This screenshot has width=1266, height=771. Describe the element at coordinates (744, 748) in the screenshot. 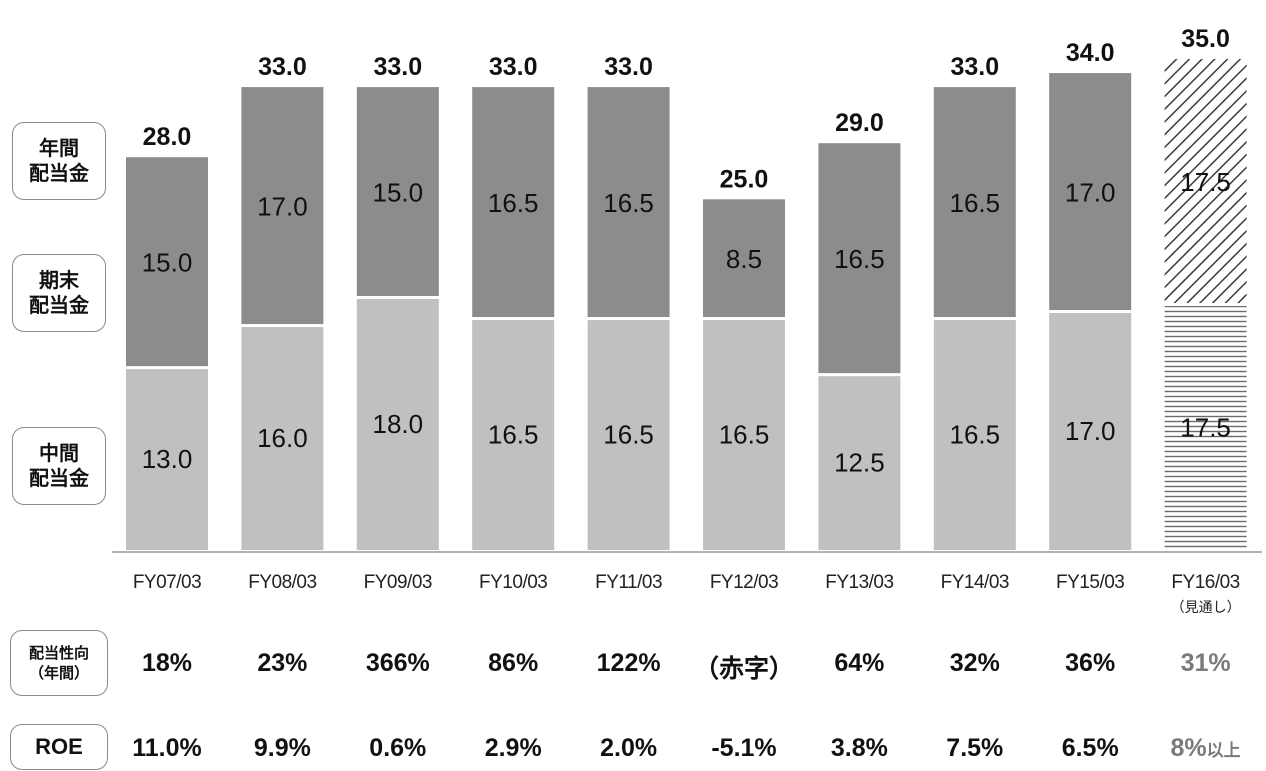

I see `roe-value: -5.1%` at that location.